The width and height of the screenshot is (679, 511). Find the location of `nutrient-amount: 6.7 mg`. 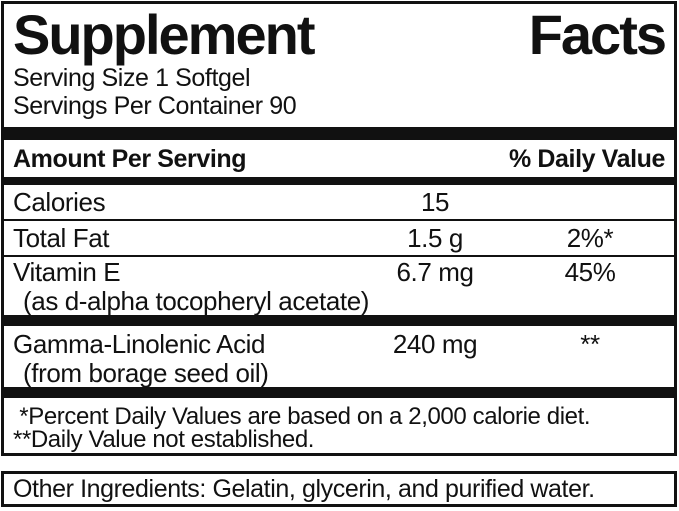

nutrient-amount: 6.7 mg is located at coordinates (435, 272).